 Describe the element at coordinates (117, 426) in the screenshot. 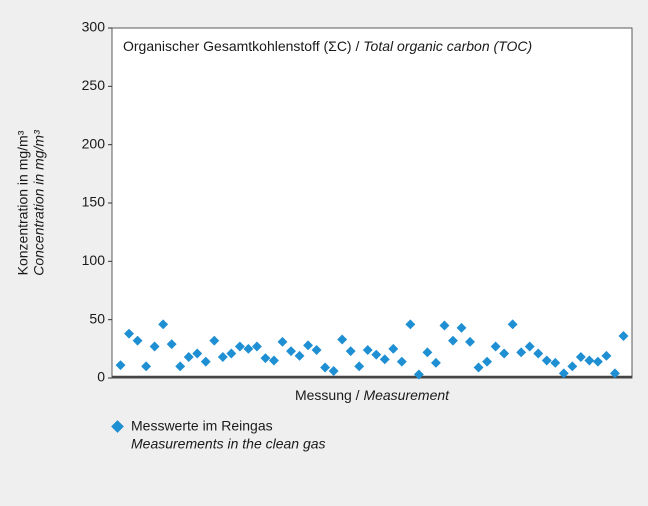

I see `legend-marker` at that location.